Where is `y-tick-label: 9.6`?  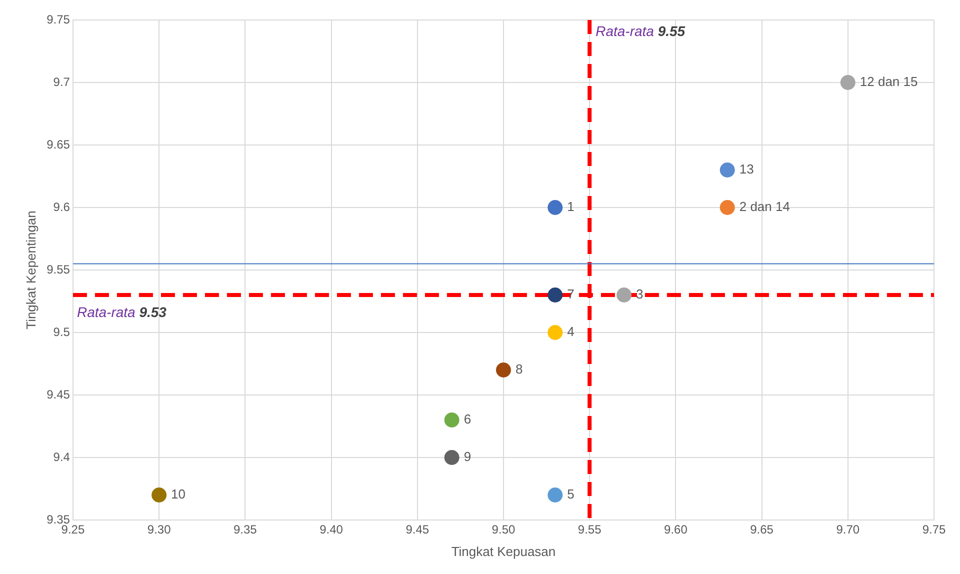
y-tick-label: 9.6 is located at coordinates (61, 207).